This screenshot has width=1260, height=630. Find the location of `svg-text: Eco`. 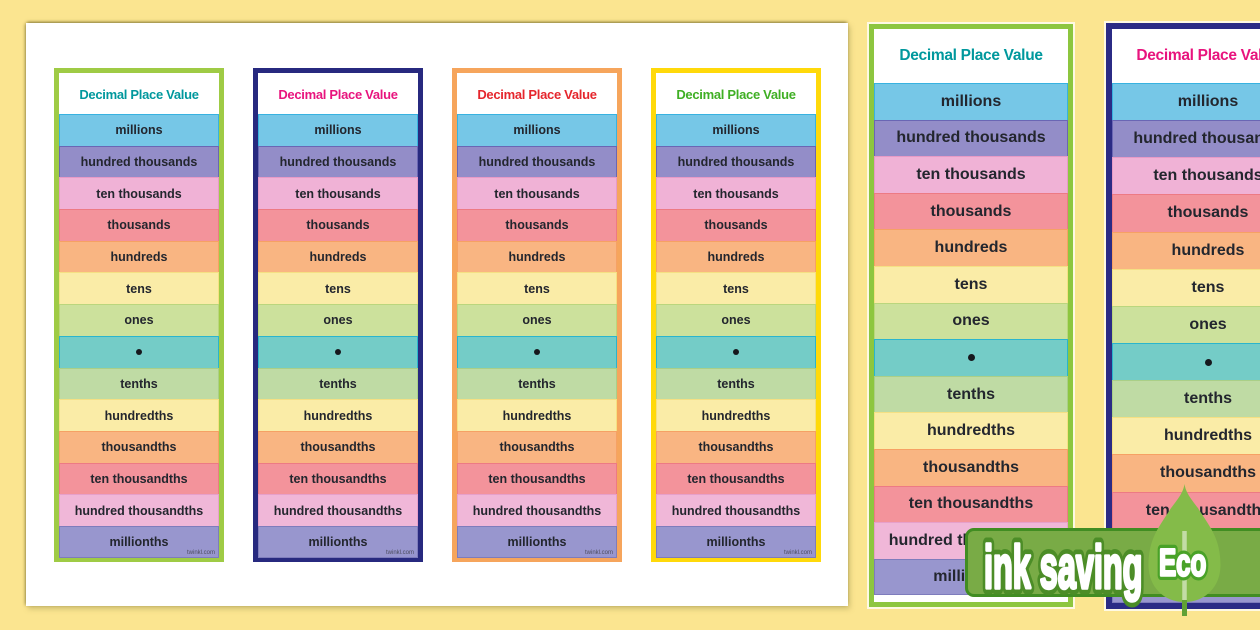

svg-text: Eco is located at coordinates (1182, 563).